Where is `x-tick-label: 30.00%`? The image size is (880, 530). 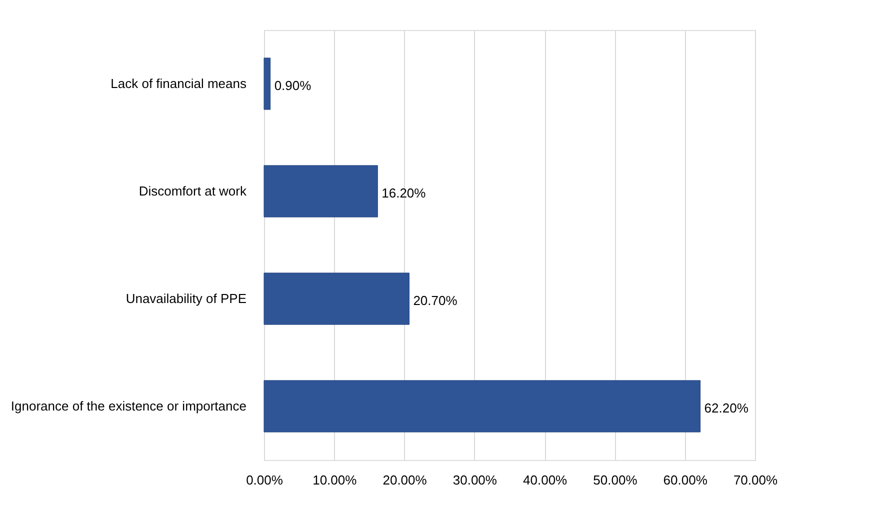
x-tick-label: 30.00% is located at coordinates (475, 480).